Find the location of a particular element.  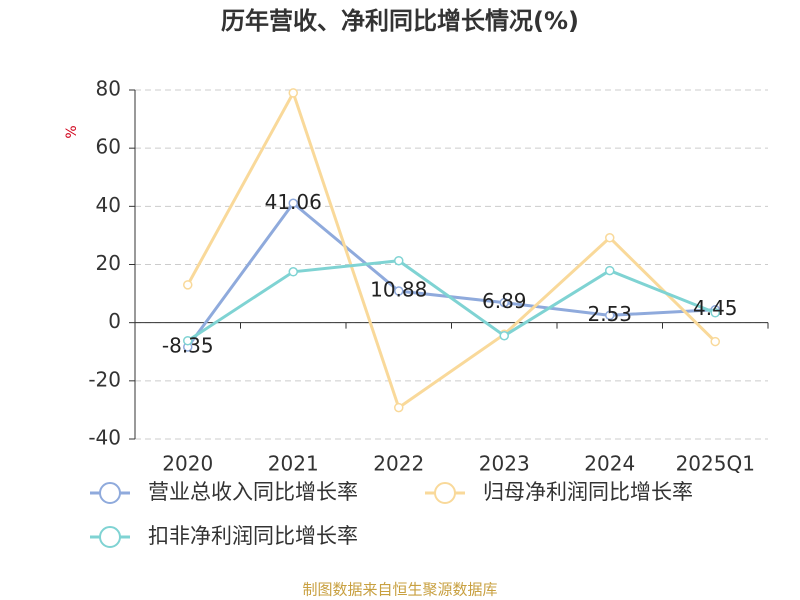

data-label: 6.89 is located at coordinates (504, 301).